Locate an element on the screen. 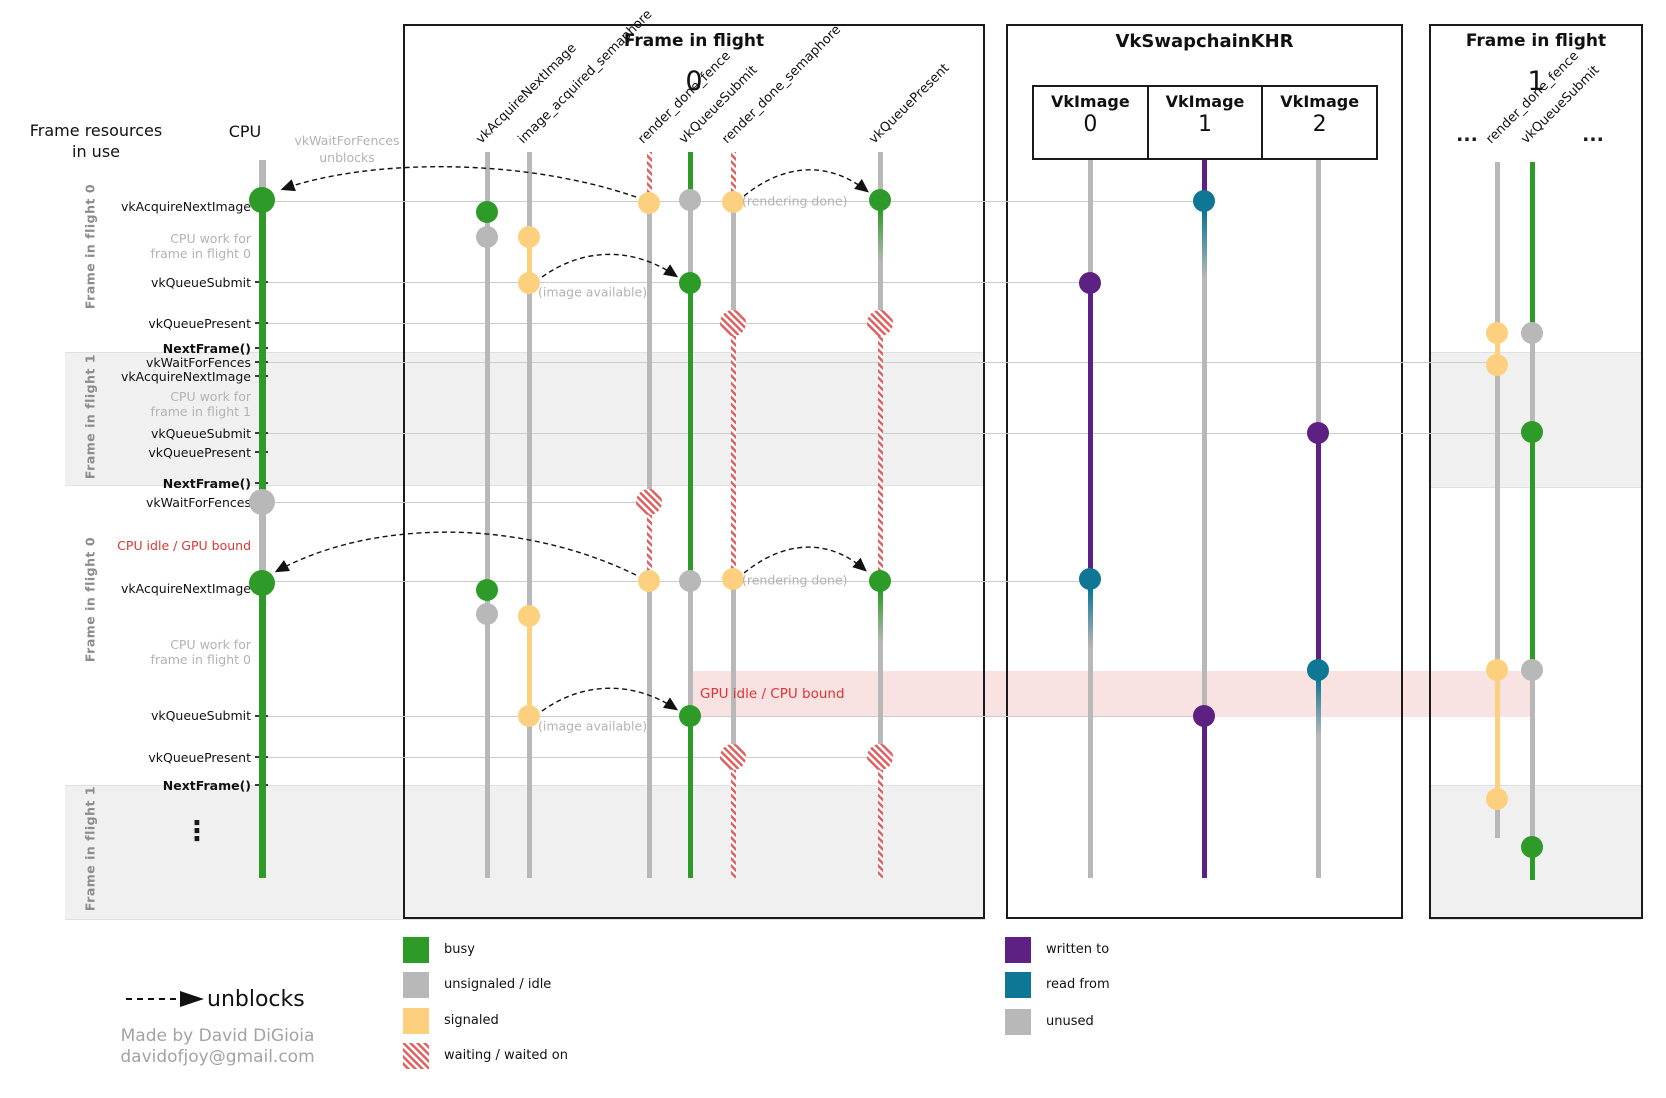 The width and height of the screenshot is (1666, 1098). gpu-idle-band is located at coordinates (1111, 694).